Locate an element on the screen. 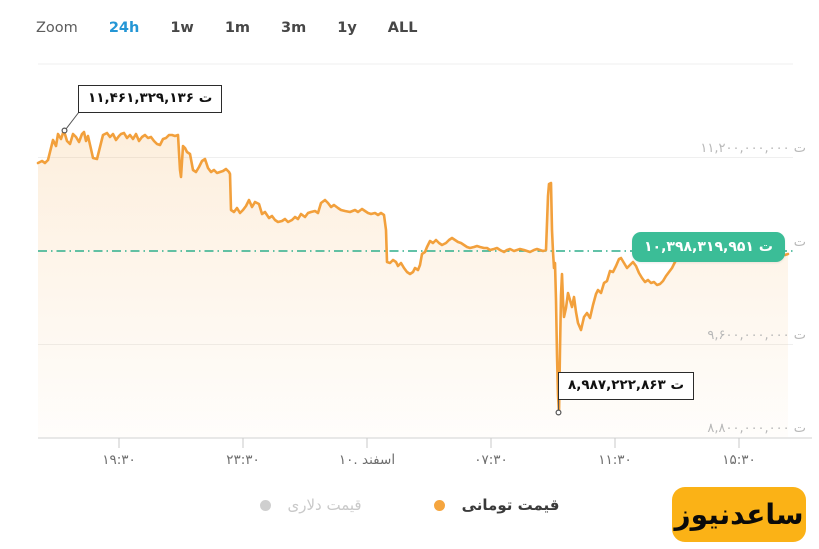 The image size is (819, 549). legend-label-dollar: قیمت دلاری is located at coordinates (324, 505).